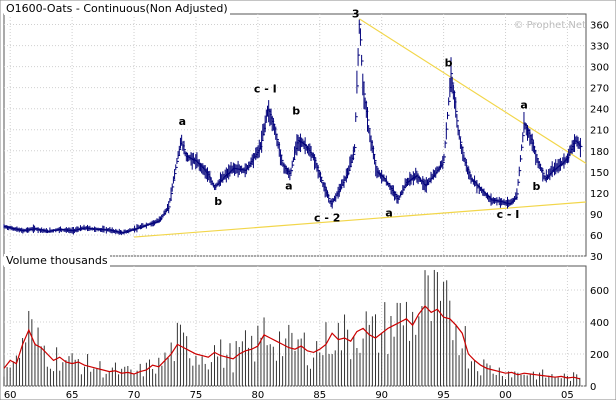 The width and height of the screenshot is (616, 404). What do you see at coordinates (599, 355) in the screenshot?
I see `volume-tick-label: 200` at bounding box center [599, 355].